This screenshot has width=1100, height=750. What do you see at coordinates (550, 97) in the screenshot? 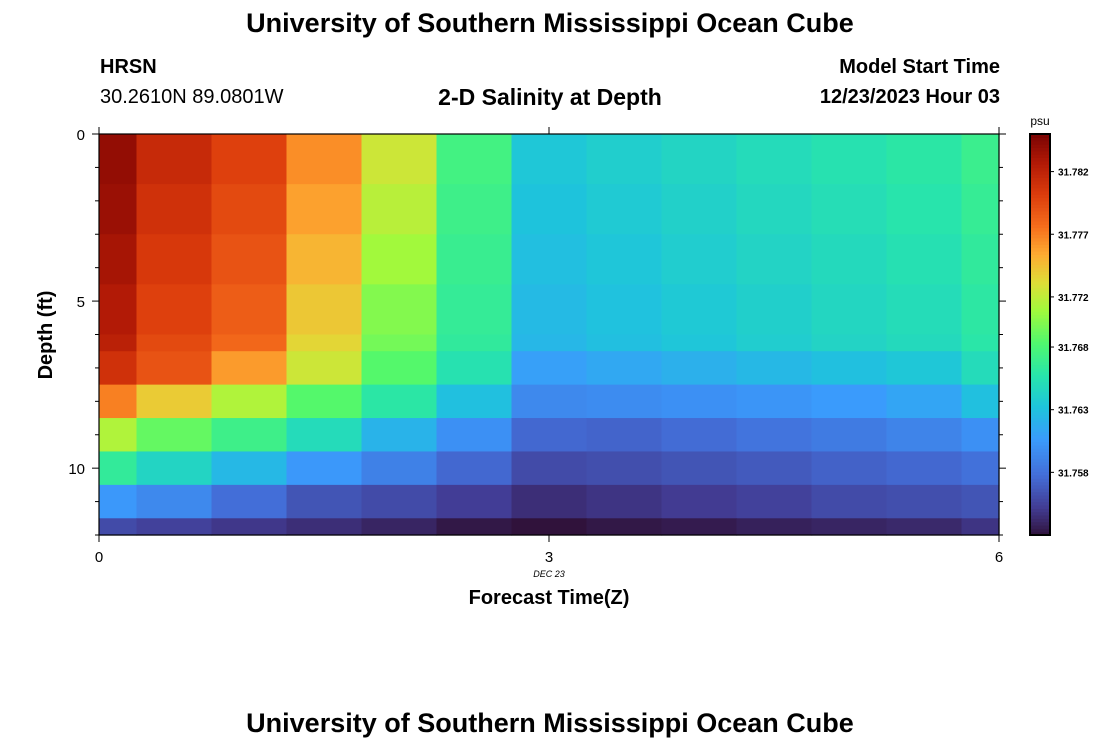
I see `chart-subtitle: 2-D Salinity at Depth` at bounding box center [550, 97].